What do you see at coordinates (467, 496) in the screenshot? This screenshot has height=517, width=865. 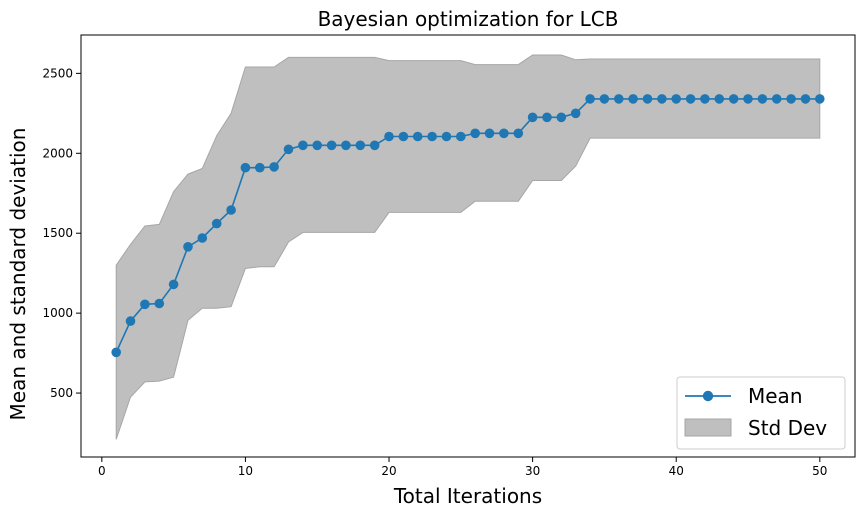 I see `x-axis-label: Total Iterations` at bounding box center [467, 496].